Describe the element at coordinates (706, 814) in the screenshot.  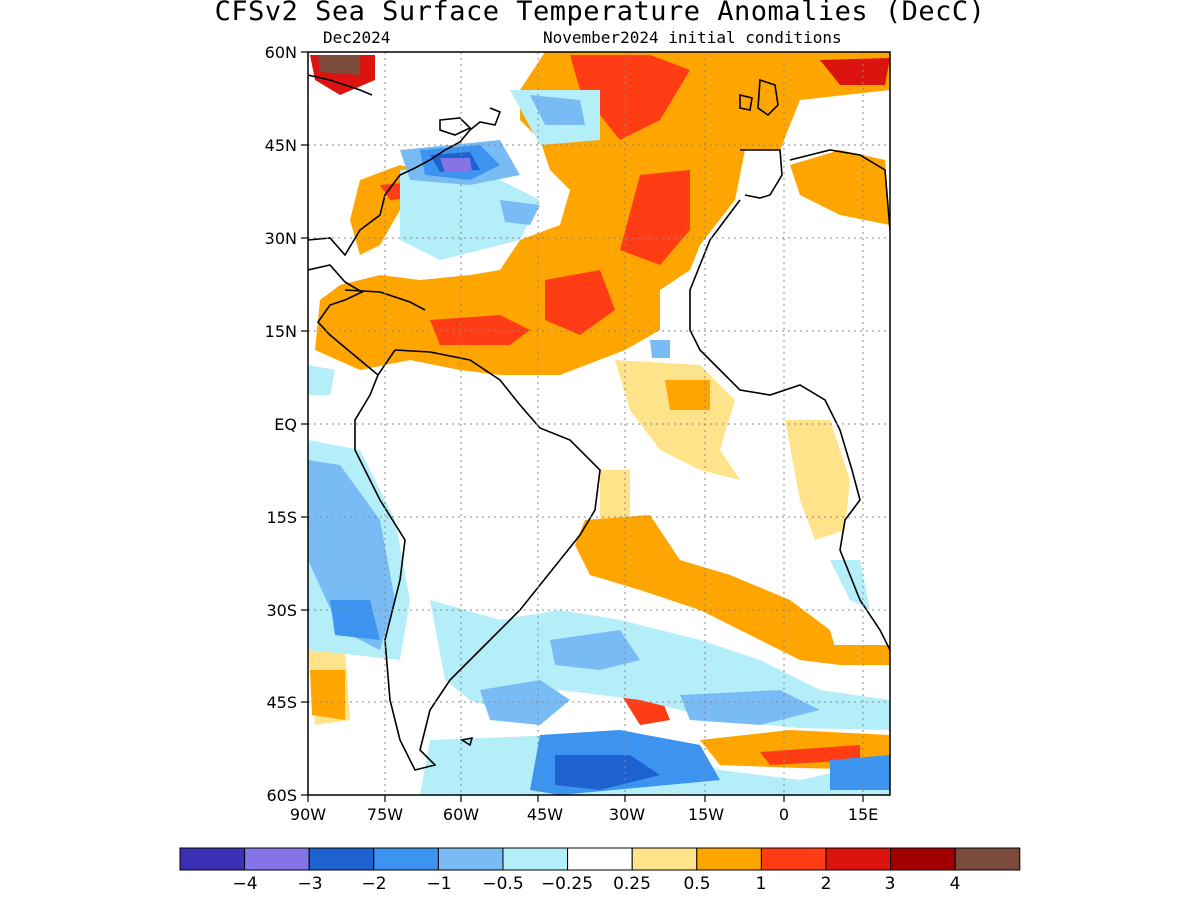
I see `lon-label: 15W` at that location.